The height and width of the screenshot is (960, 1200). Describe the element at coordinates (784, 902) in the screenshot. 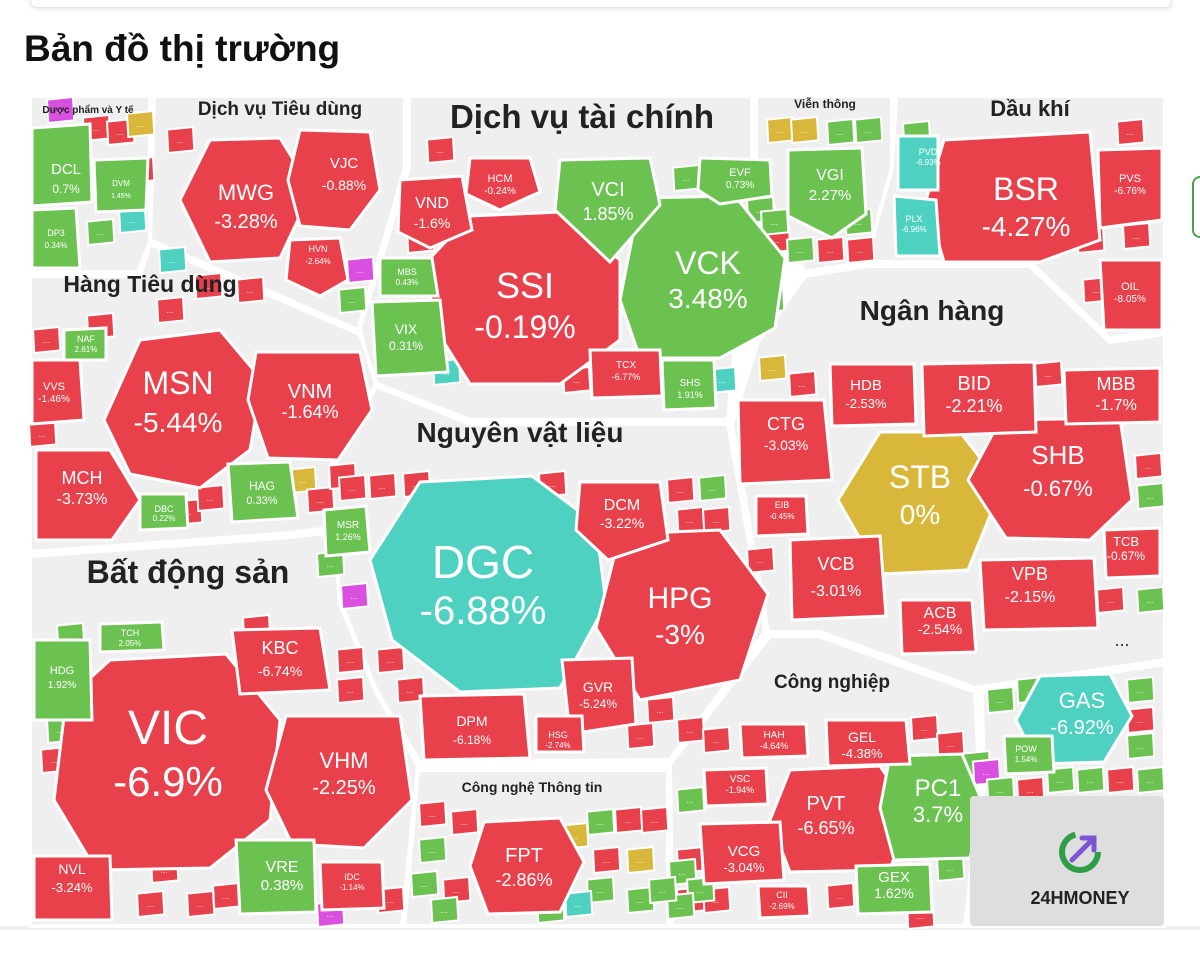

I see `stock-tile-cii: CII -2.69%` at that location.